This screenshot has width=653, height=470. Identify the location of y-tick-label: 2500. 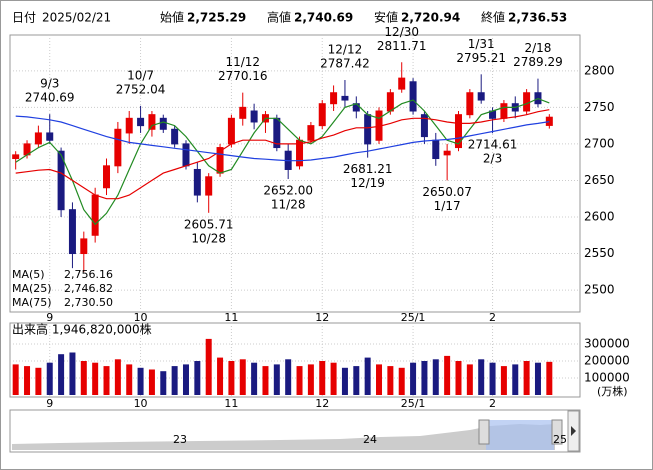
(599, 290).